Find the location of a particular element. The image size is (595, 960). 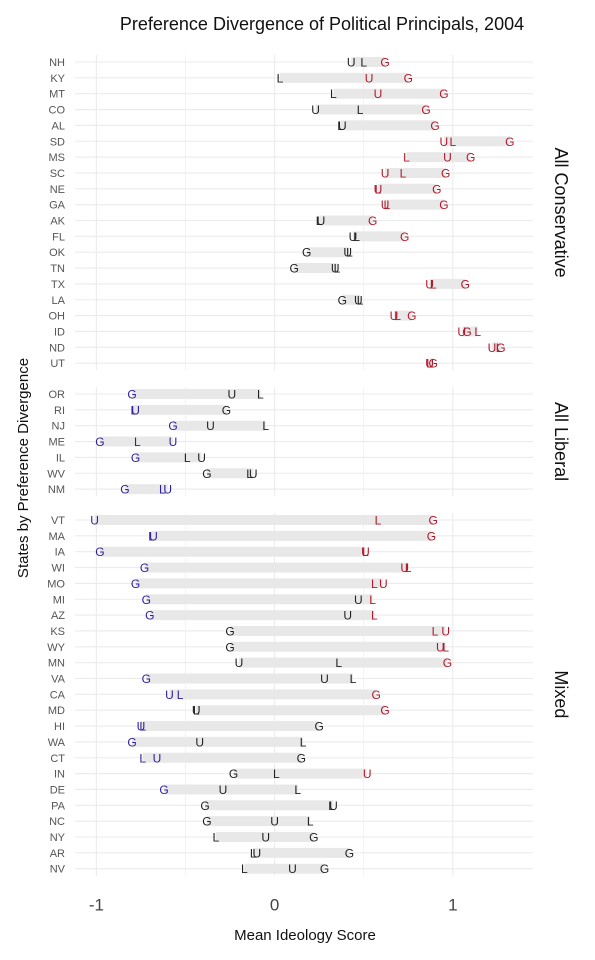

y-tick-label: NM is located at coordinates (56, 490).